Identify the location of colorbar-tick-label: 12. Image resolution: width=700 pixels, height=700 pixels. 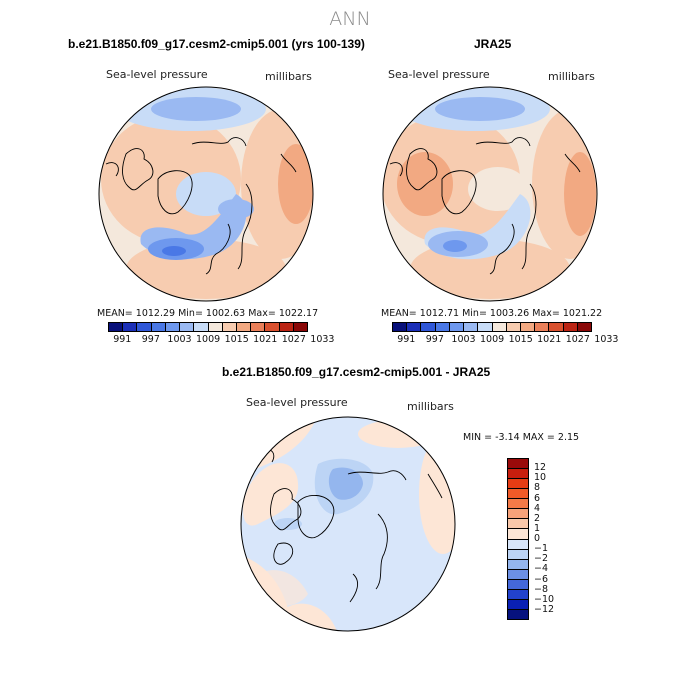
(540, 468).